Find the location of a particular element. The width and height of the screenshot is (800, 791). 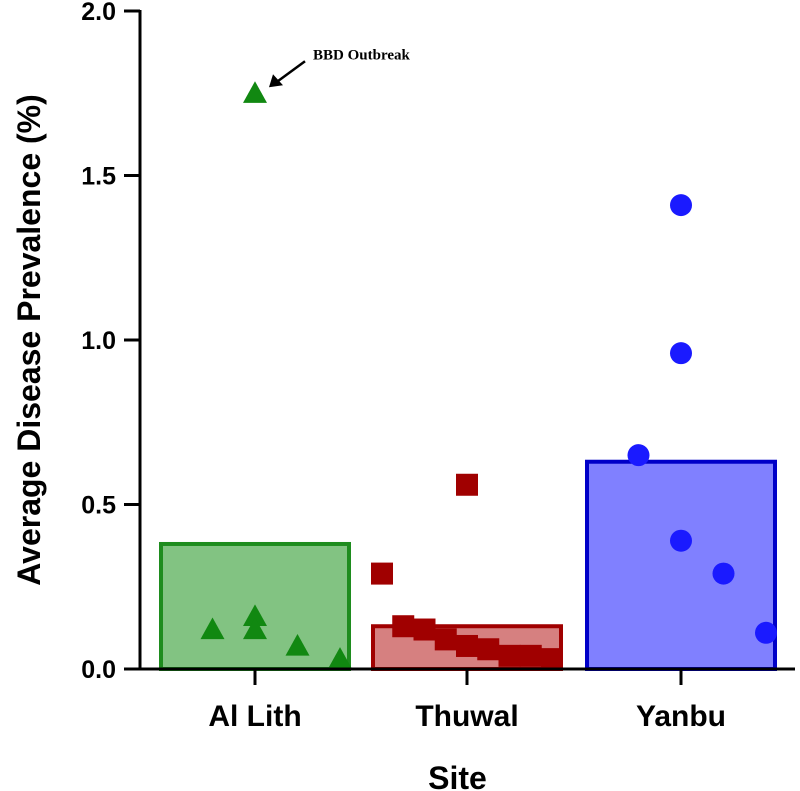

annotation-arrow-head is located at coordinates (276, 81).